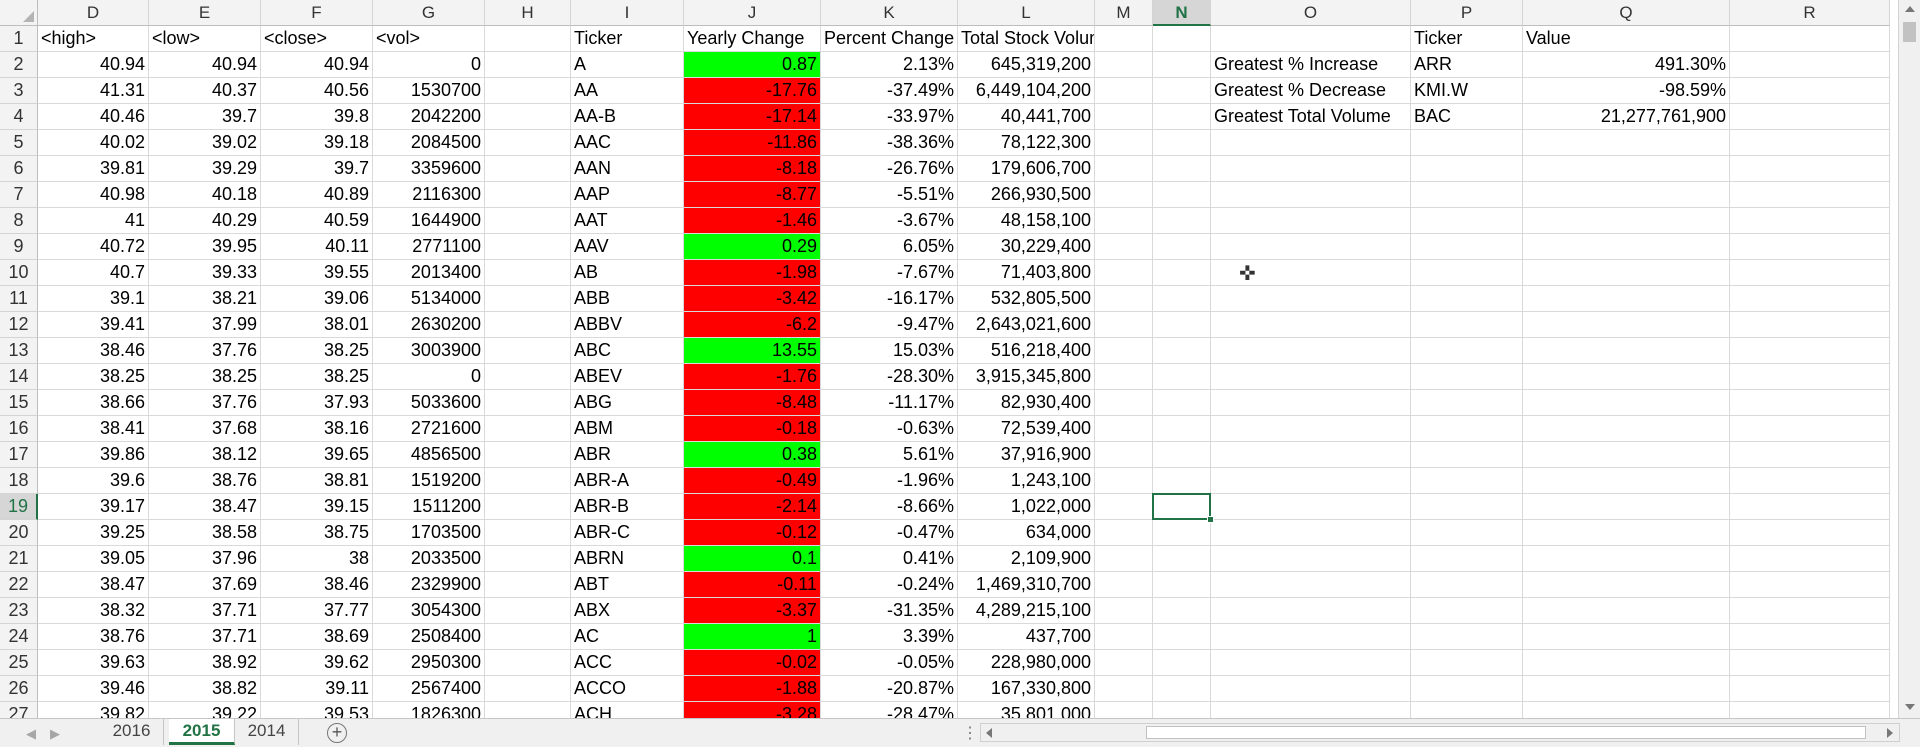 The width and height of the screenshot is (1920, 747). What do you see at coordinates (1810, 91) in the screenshot?
I see `cell-r3` at bounding box center [1810, 91].